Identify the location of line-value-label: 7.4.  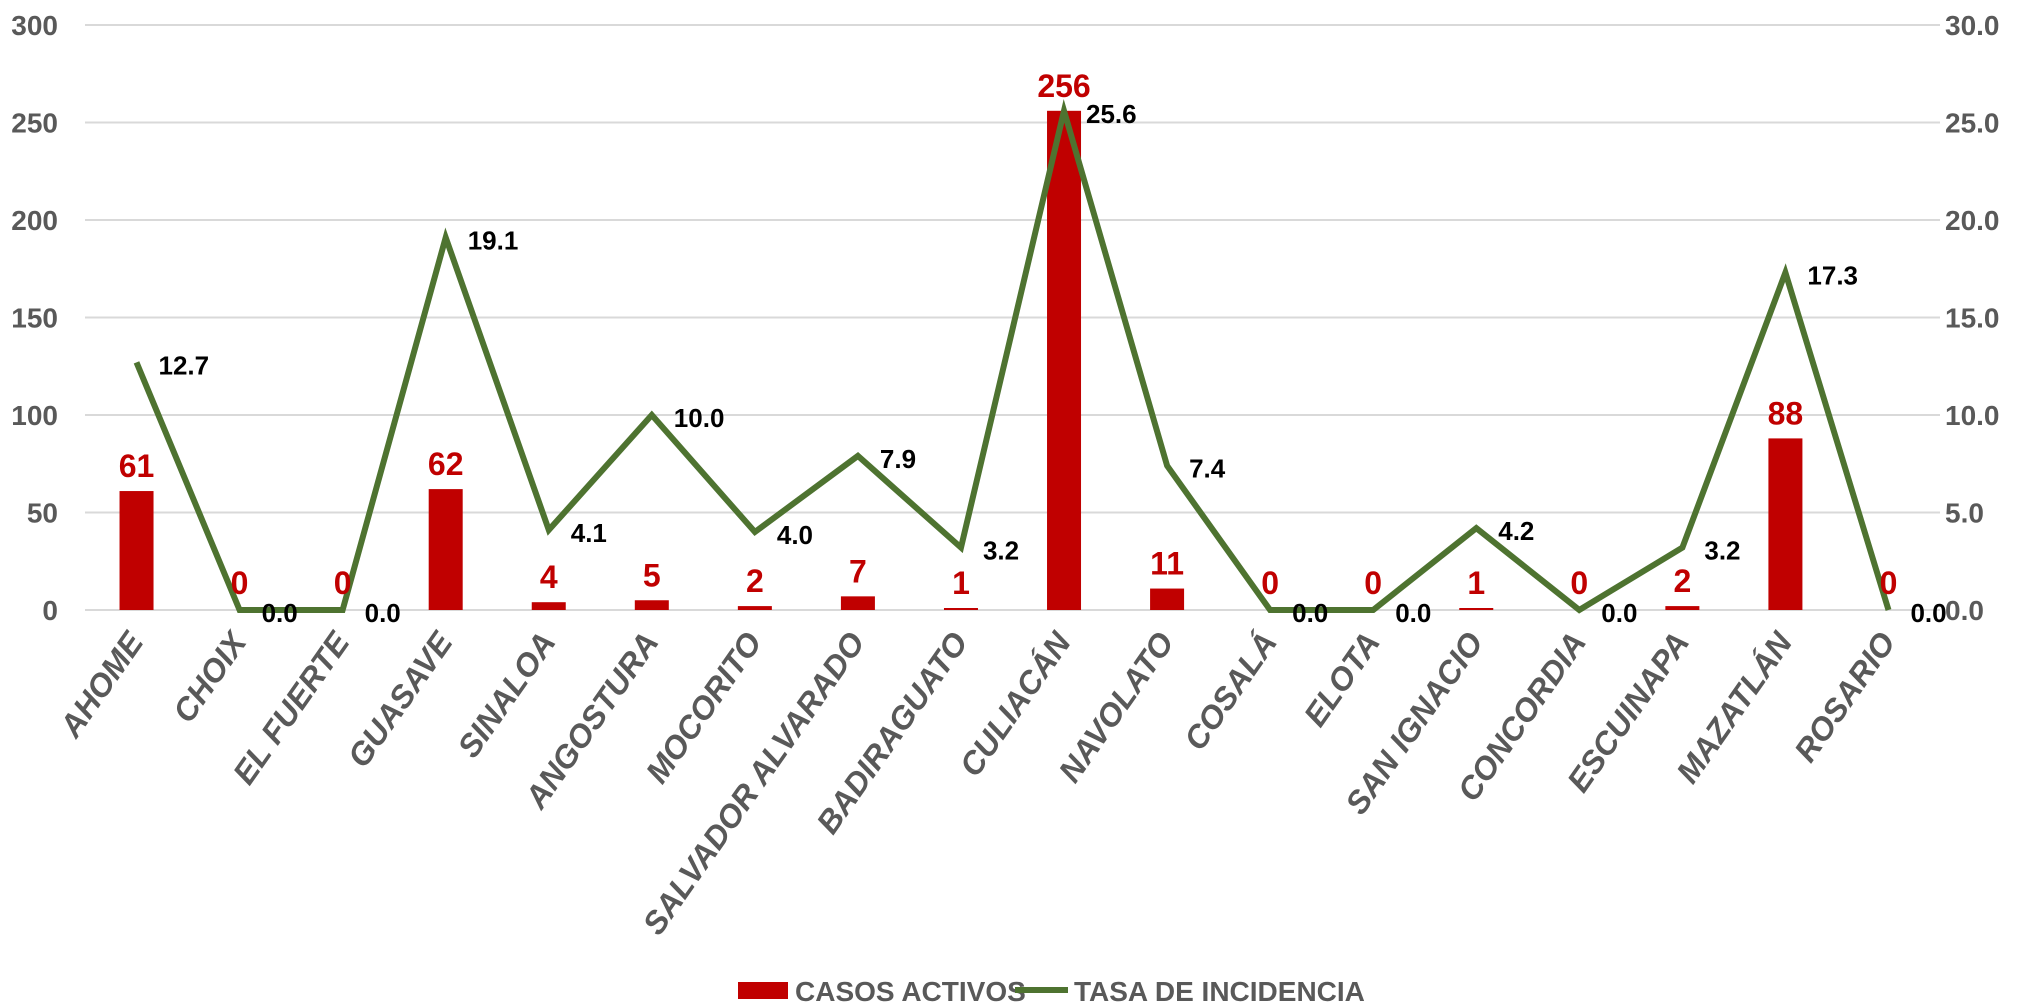
(1207, 469).